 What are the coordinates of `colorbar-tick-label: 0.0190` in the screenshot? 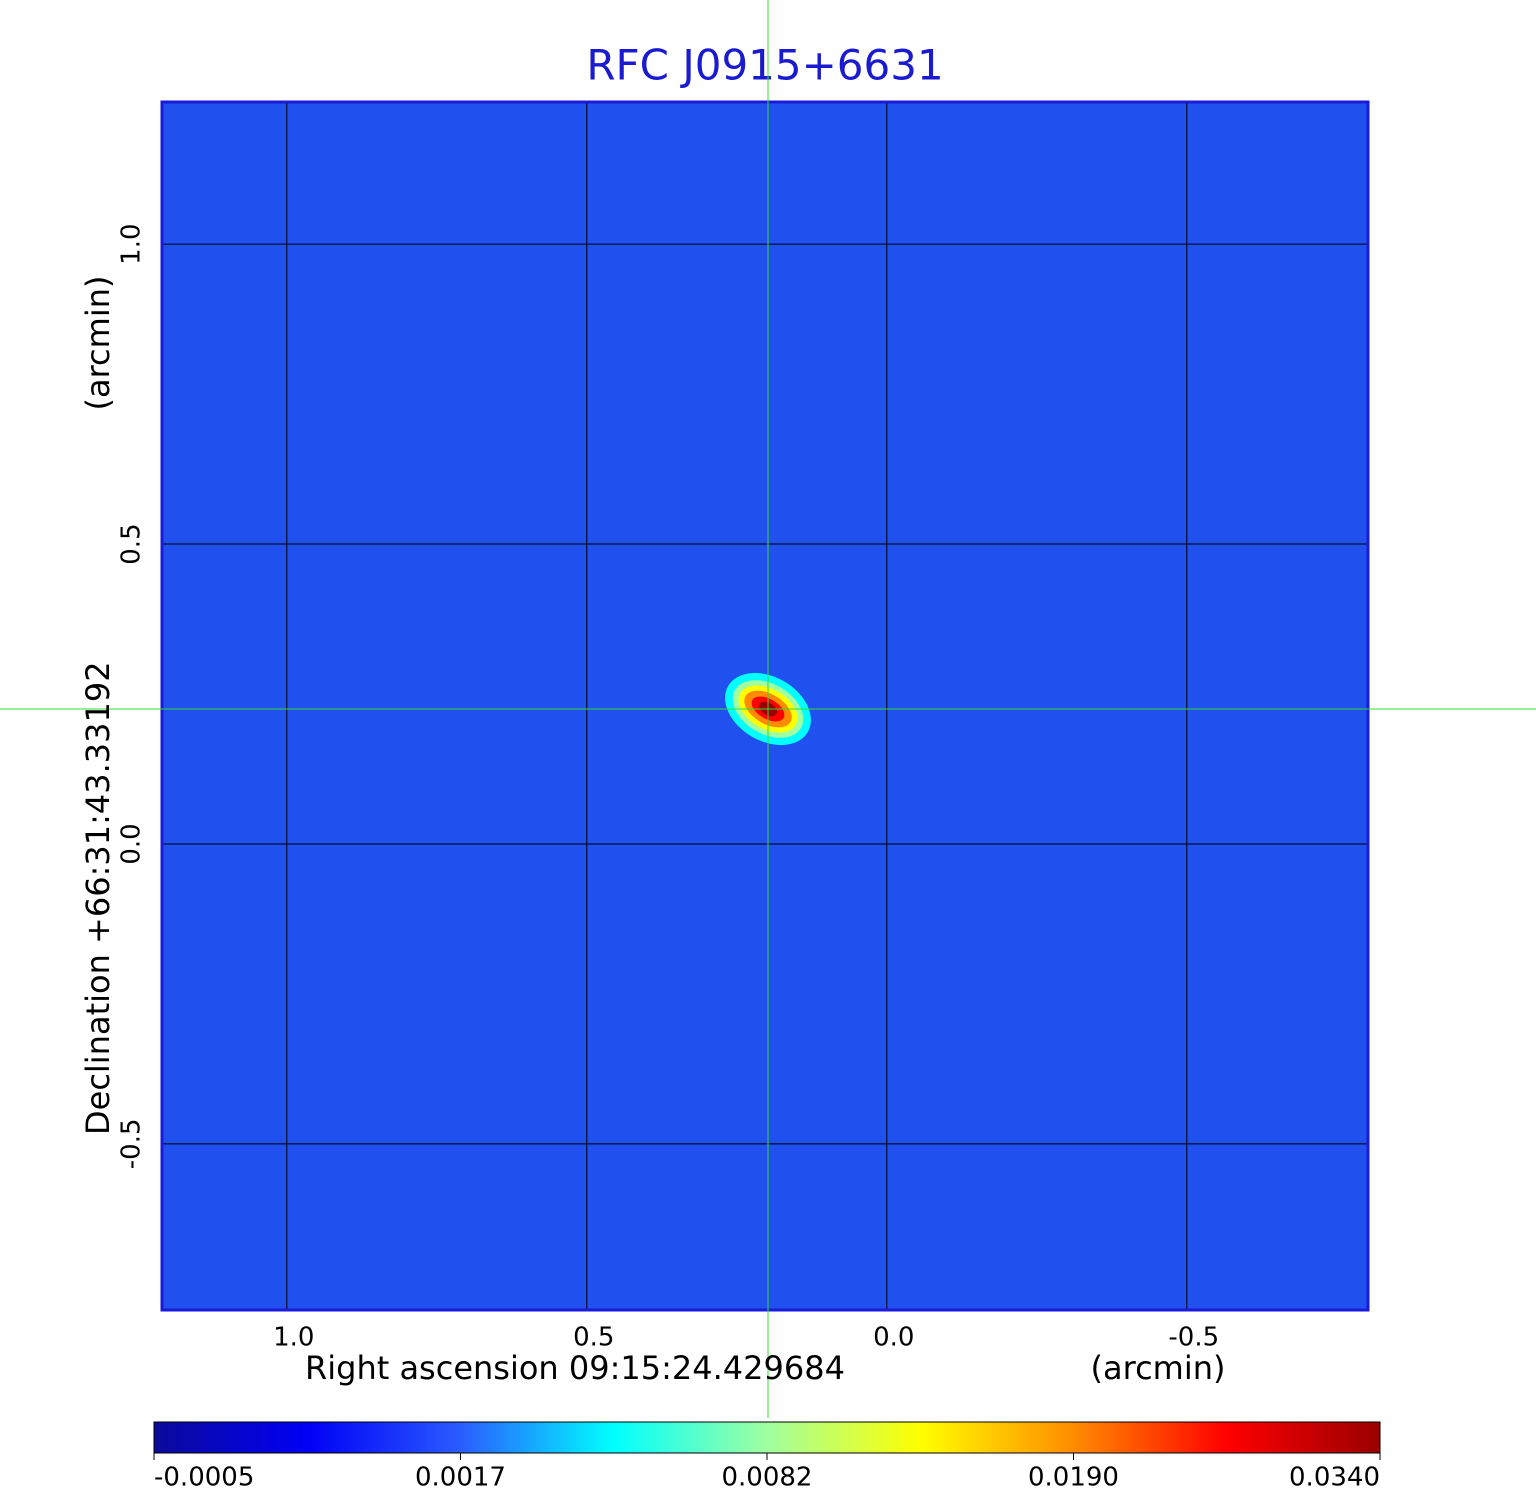 It's located at (1073, 1478).